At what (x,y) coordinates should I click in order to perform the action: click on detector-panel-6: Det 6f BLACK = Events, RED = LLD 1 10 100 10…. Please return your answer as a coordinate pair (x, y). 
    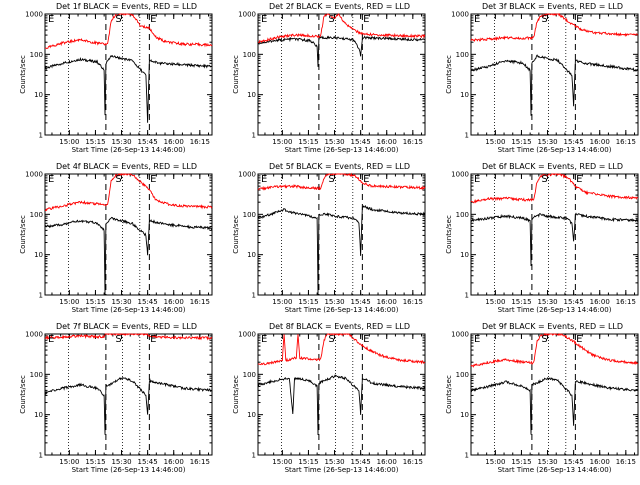
    Looking at the image, I should click on (542, 238).